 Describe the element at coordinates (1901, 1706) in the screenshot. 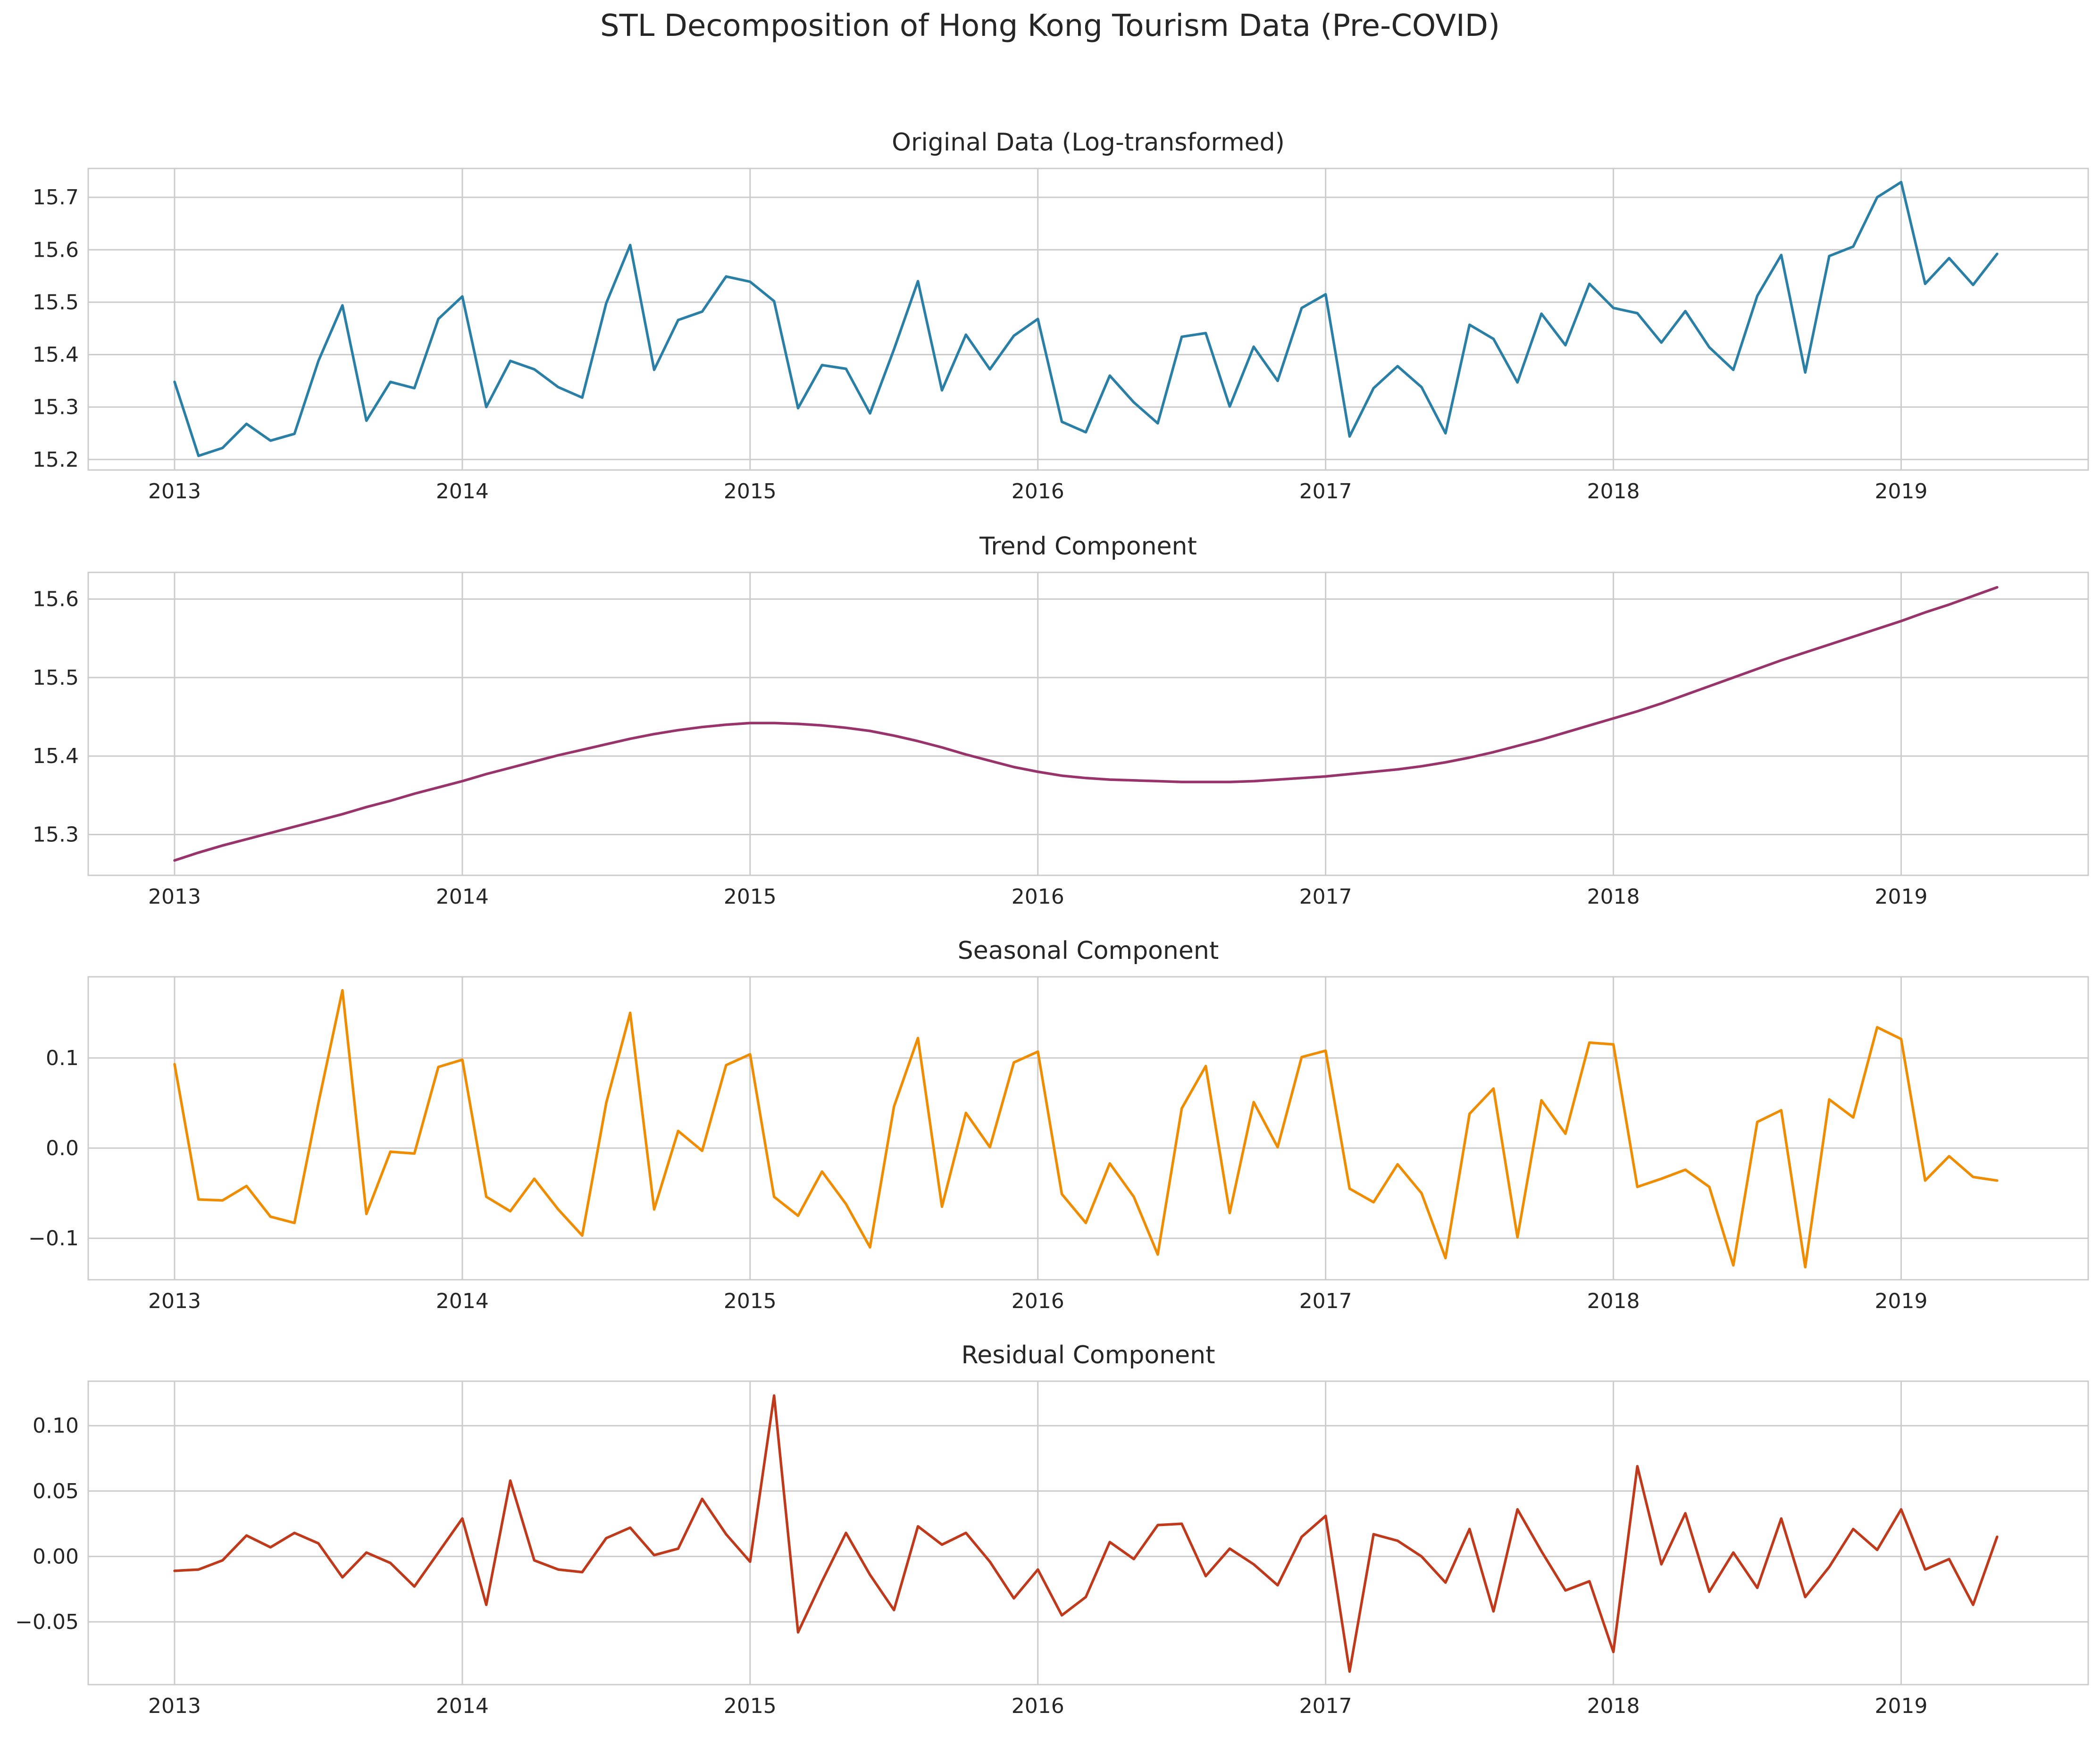

I see `residual-x-tick-label: 2019` at that location.